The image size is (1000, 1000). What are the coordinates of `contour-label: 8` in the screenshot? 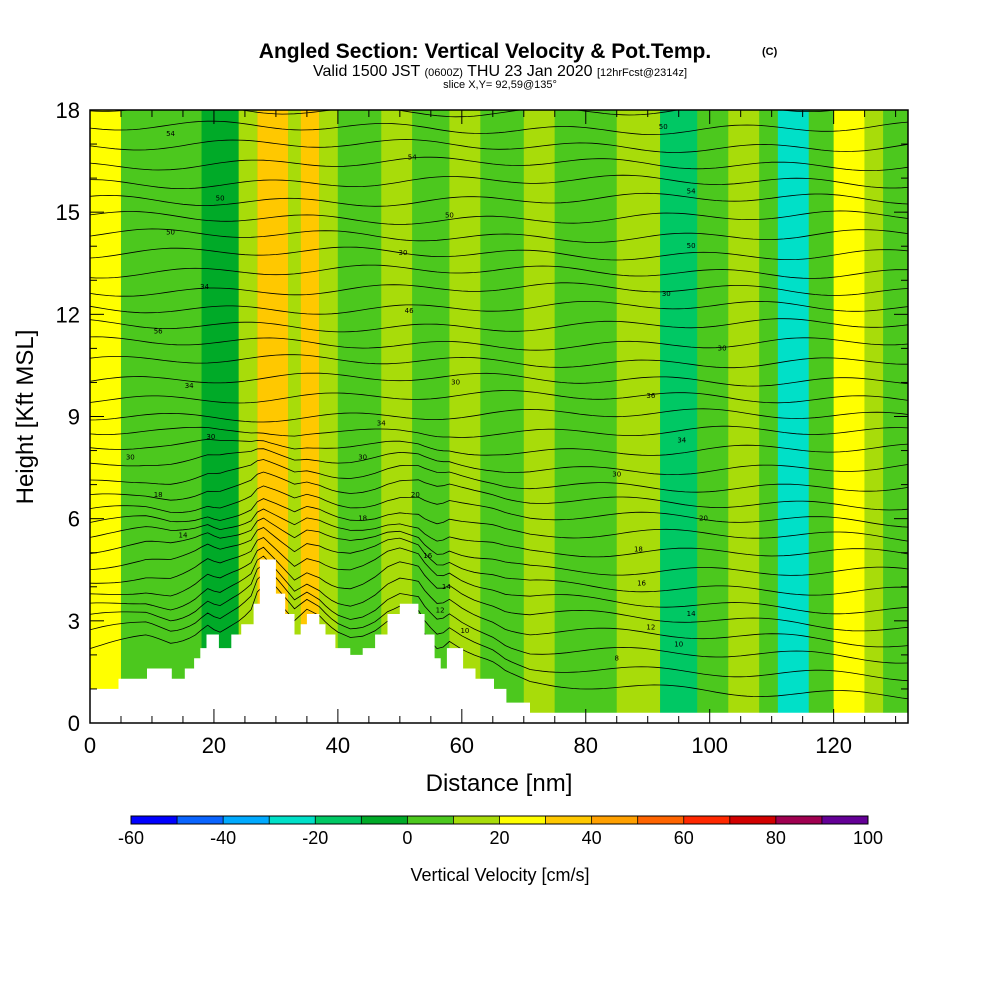 It's located at (617, 658).